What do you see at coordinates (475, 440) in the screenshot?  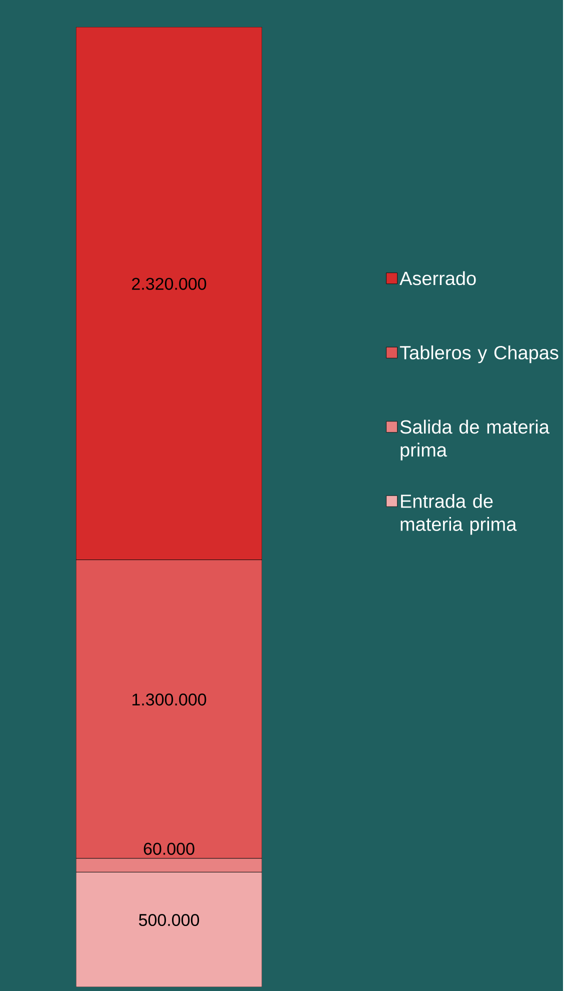 I see `legend-label: Salida de materia prima` at bounding box center [475, 440].